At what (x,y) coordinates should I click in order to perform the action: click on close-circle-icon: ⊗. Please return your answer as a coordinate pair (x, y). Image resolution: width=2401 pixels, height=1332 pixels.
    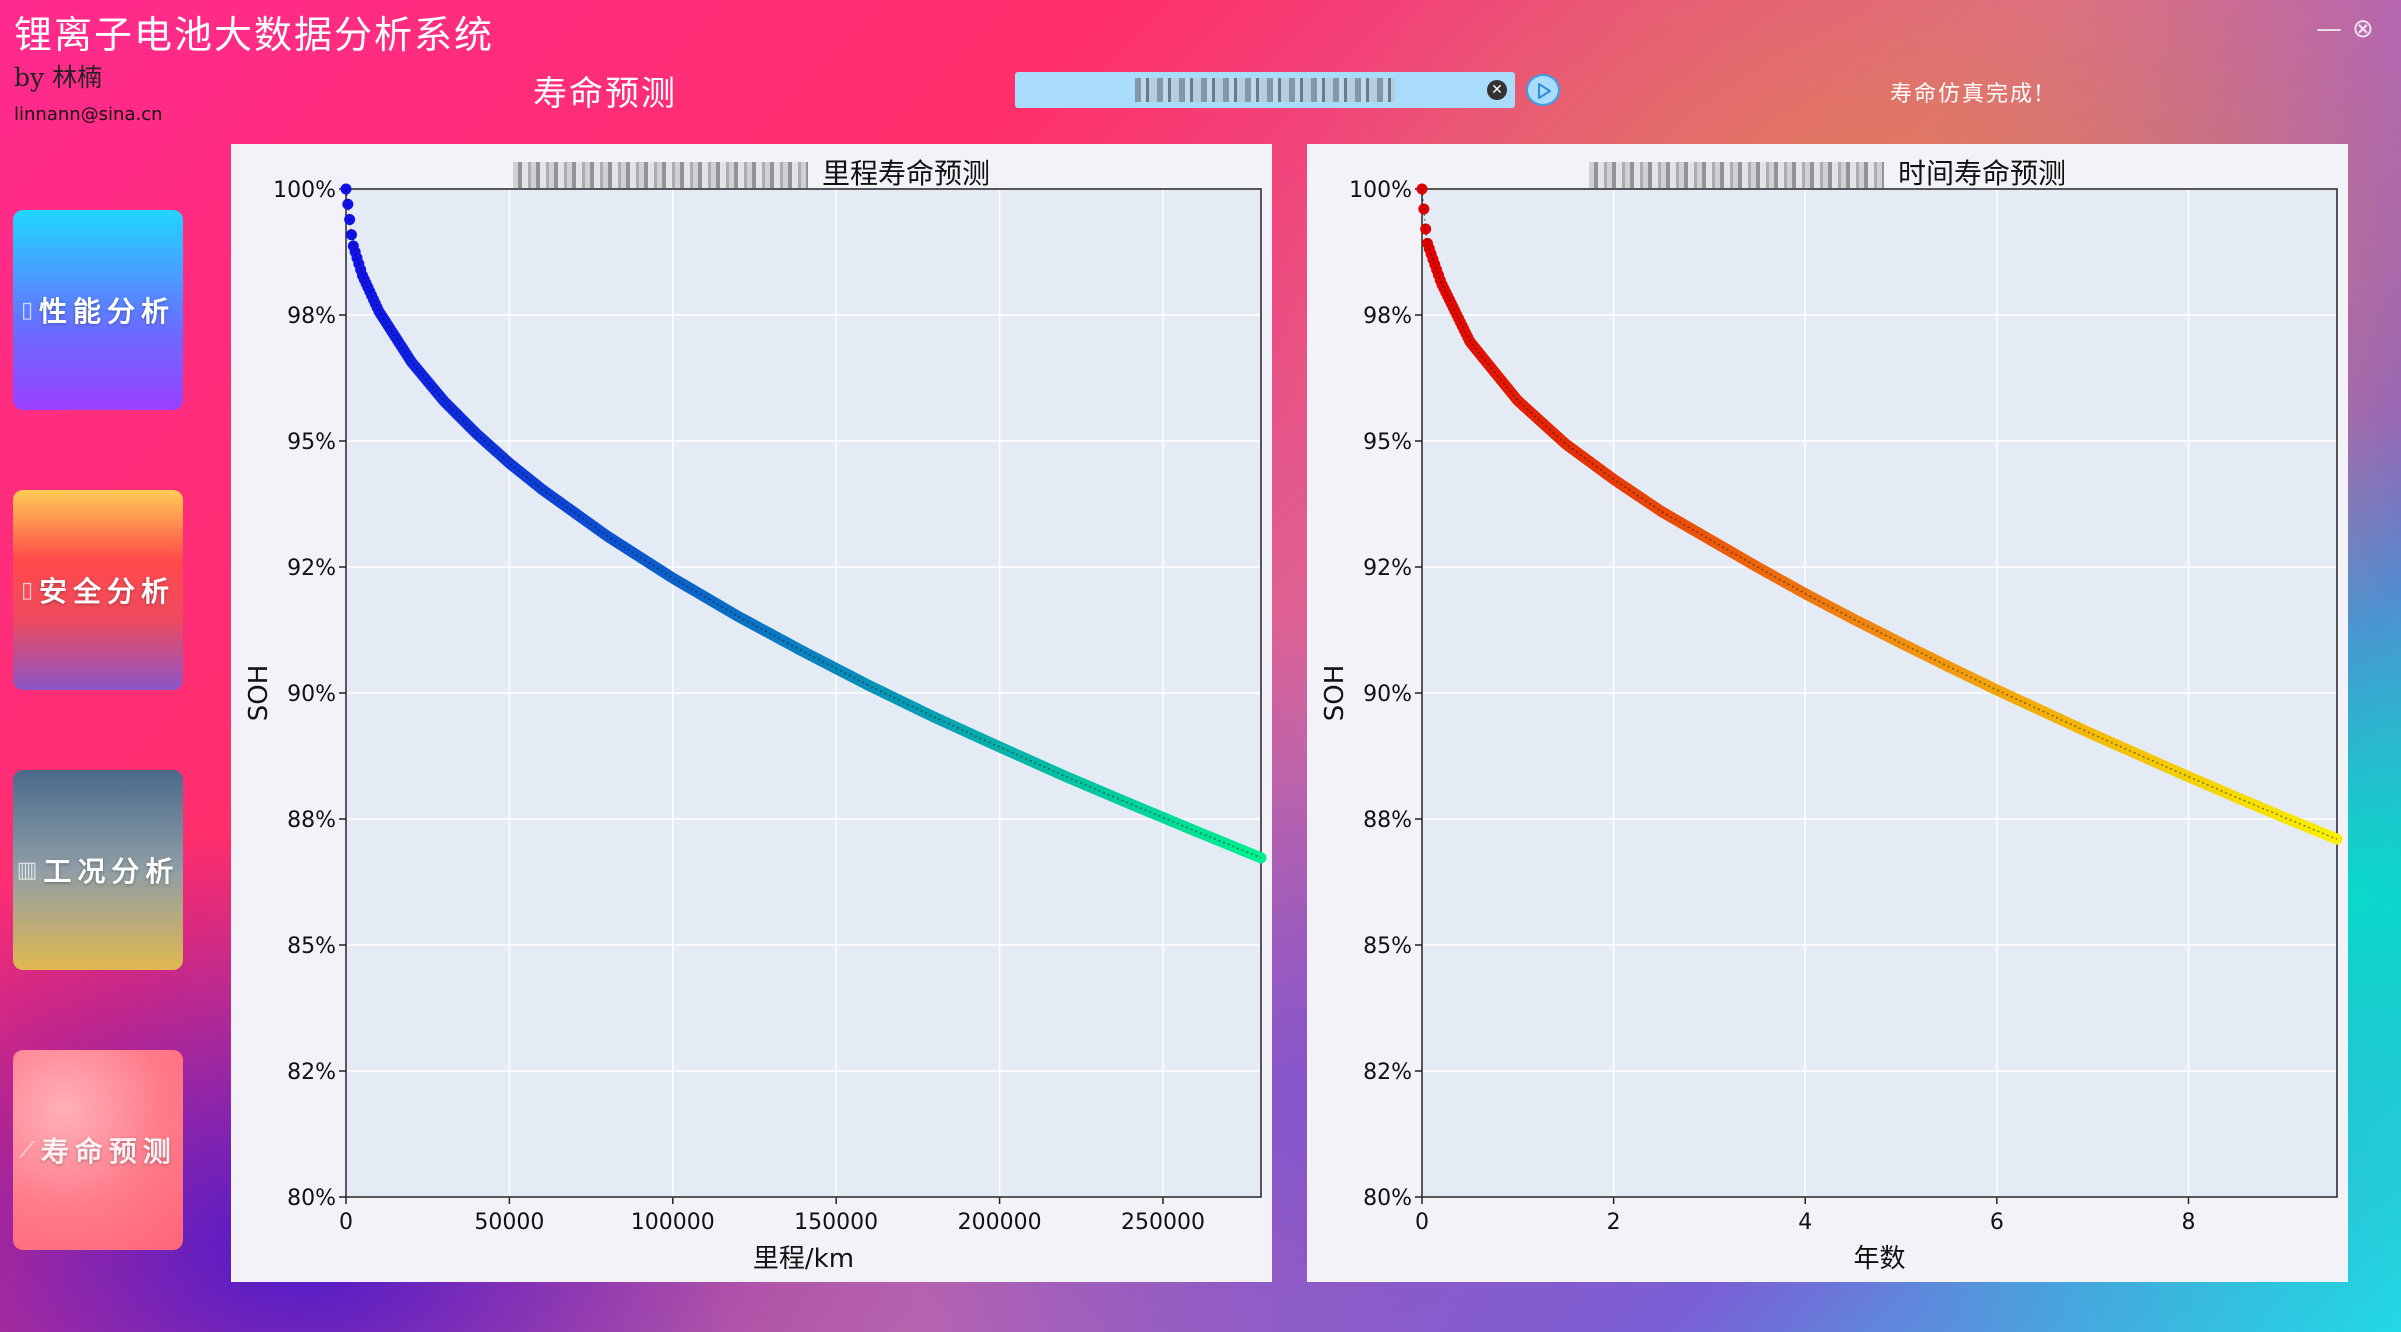
    Looking at the image, I should click on (2363, 29).